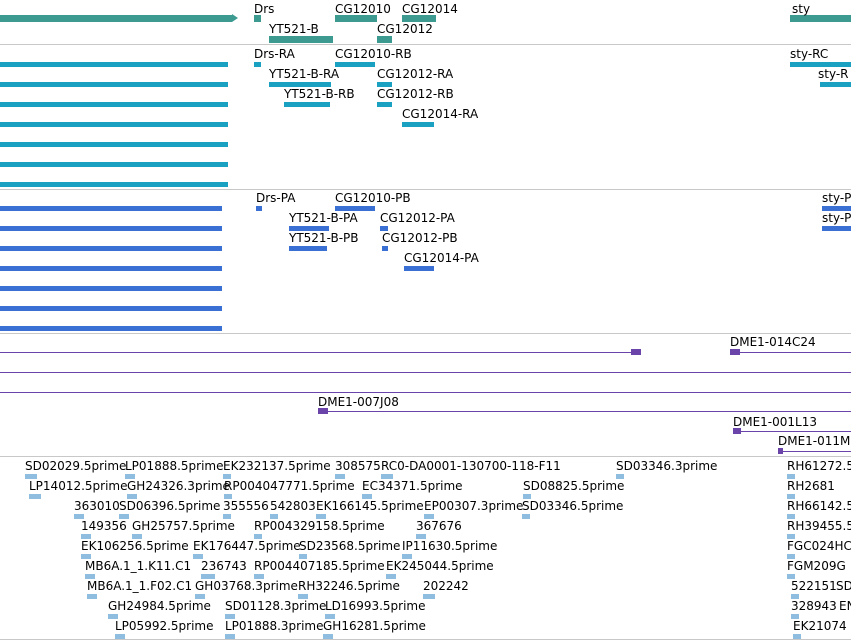 This screenshot has width=851, height=641. What do you see at coordinates (836, 218) in the screenshot?
I see `protein-label: sty-P` at bounding box center [836, 218].